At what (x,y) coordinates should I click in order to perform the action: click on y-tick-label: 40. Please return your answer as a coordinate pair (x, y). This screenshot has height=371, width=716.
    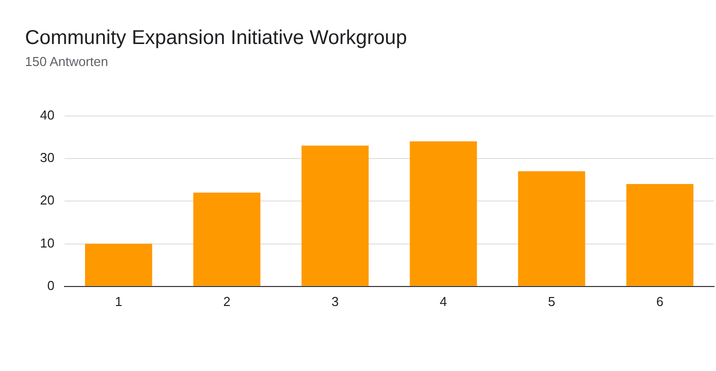
    Looking at the image, I should click on (47, 114).